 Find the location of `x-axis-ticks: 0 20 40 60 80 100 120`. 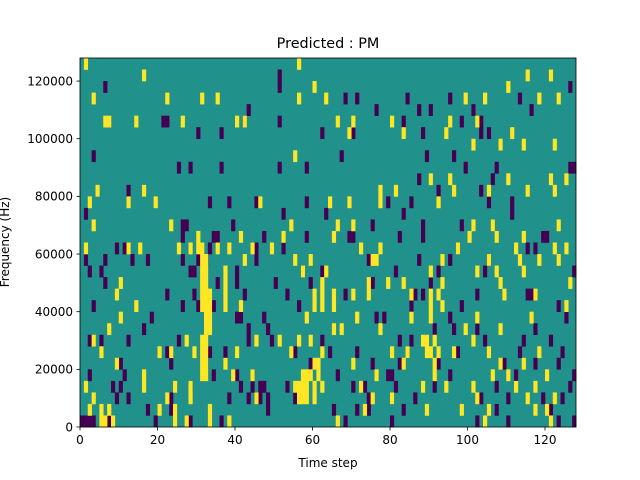

x-axis-ticks: 0 20 40 60 80 100 120 is located at coordinates (316, 437).